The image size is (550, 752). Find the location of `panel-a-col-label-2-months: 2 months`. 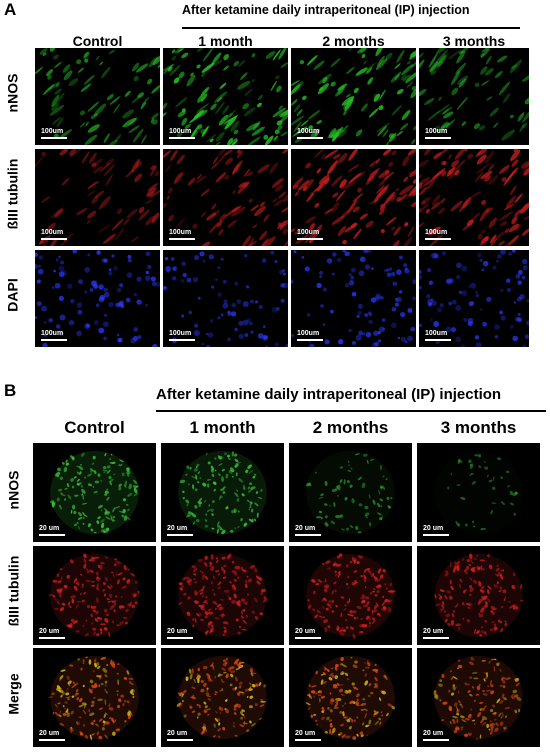

panel-a-col-label-2-months: 2 months is located at coordinates (353, 41).